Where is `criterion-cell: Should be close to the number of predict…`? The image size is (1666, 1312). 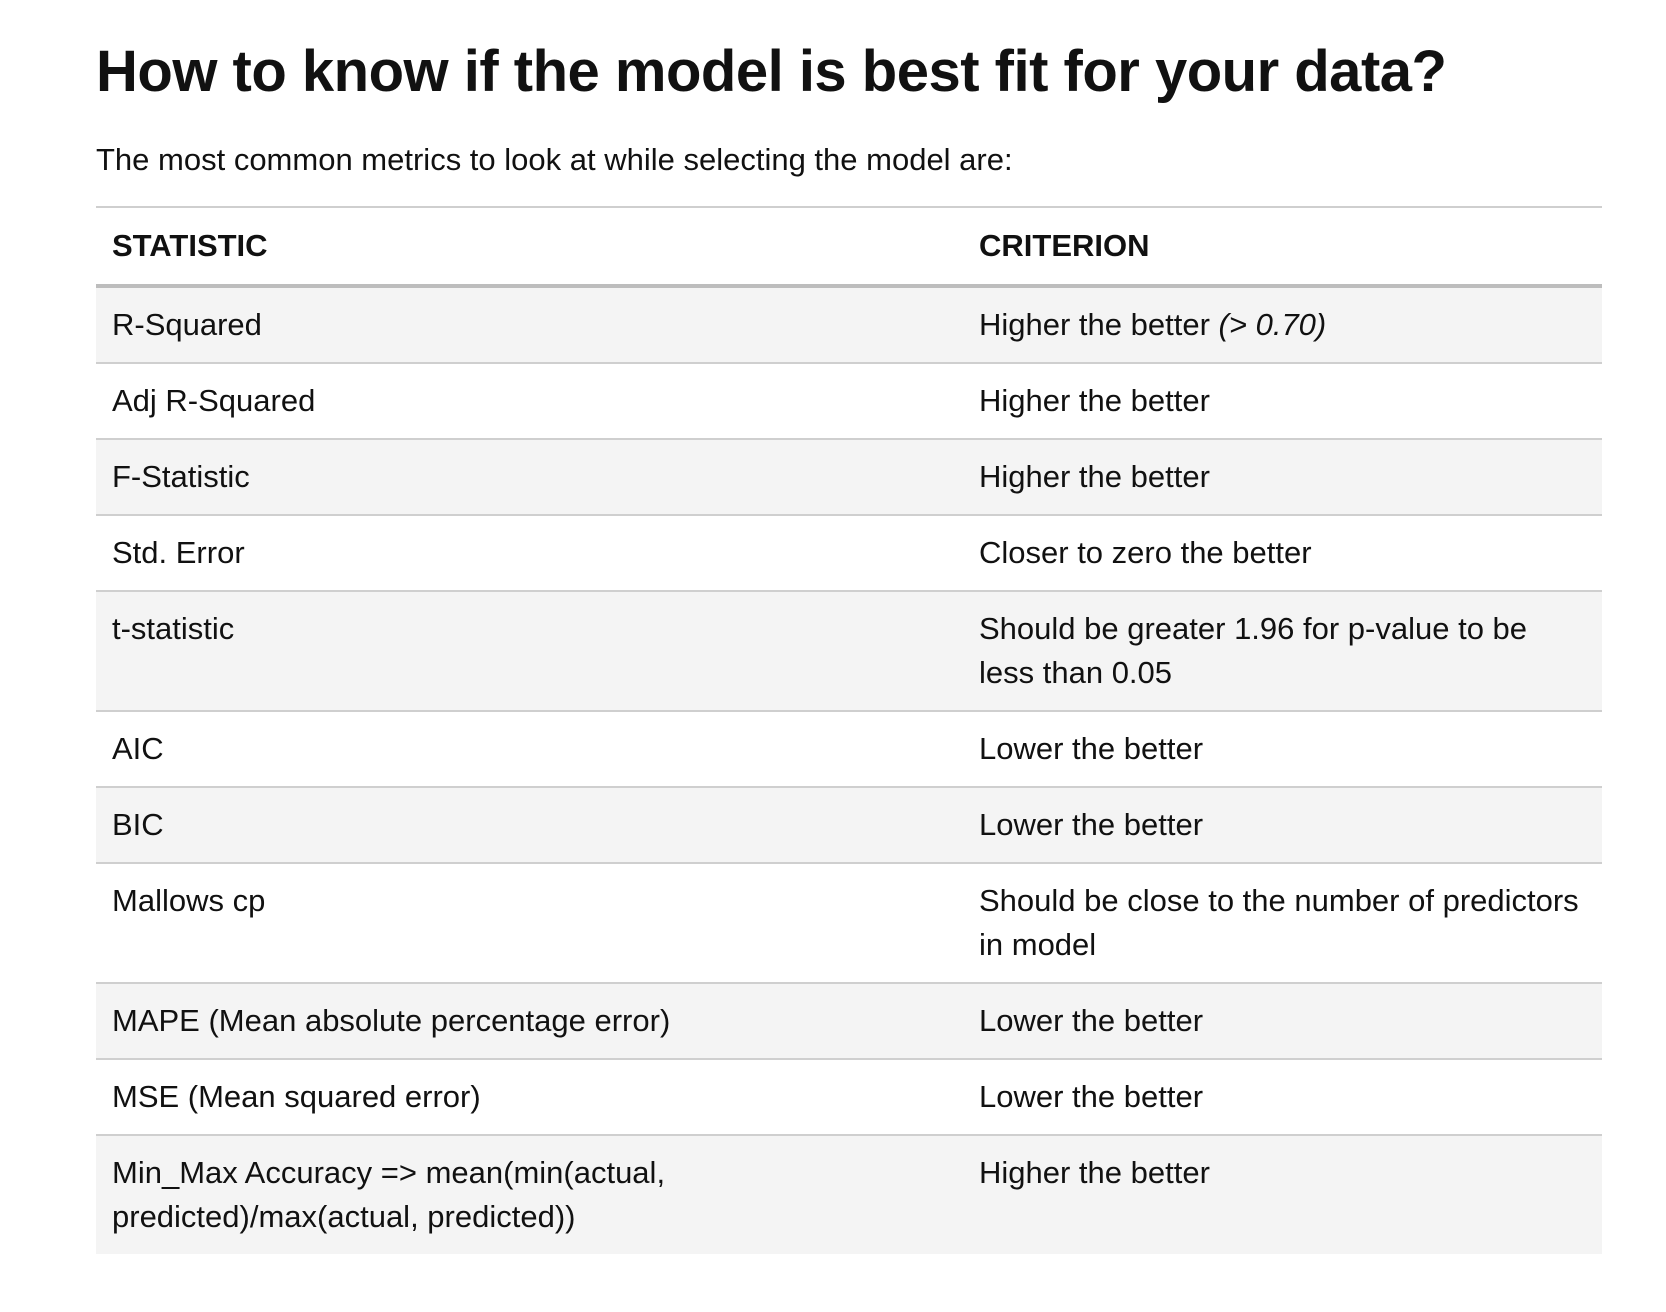
criterion-cell: Should be close to the number of predict… is located at coordinates (1279, 922).